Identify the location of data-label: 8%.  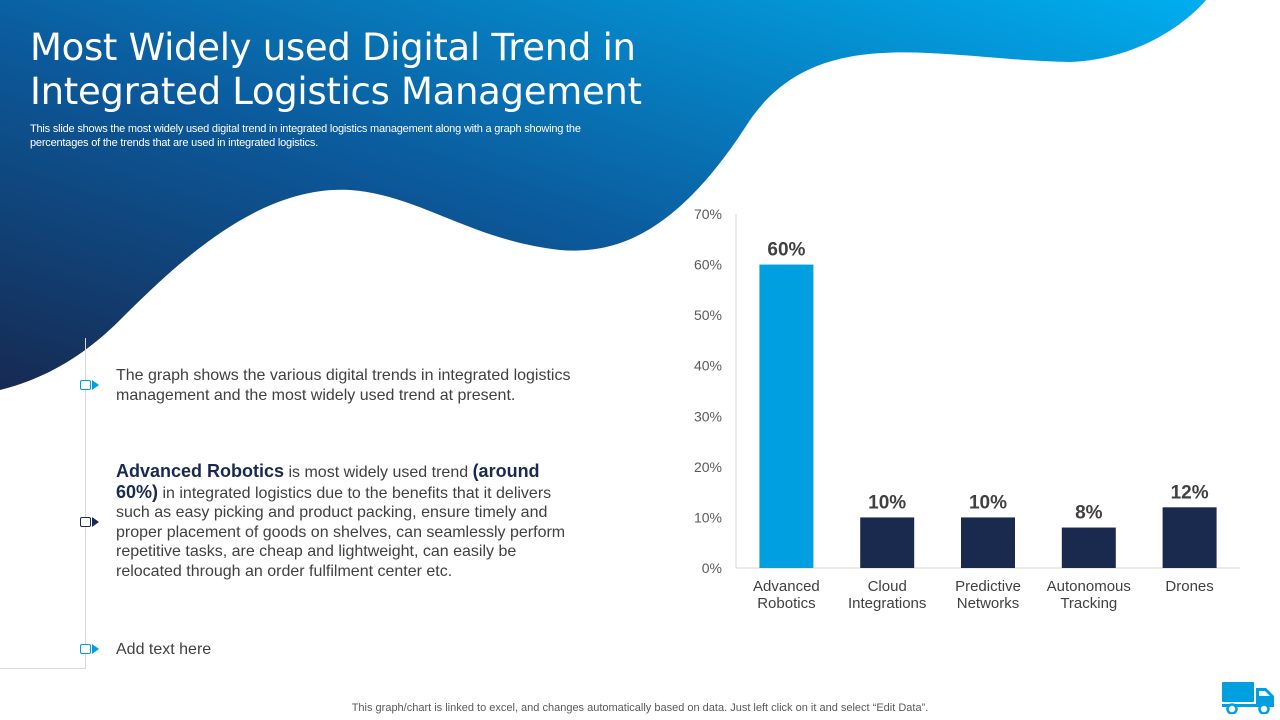
(1089, 513).